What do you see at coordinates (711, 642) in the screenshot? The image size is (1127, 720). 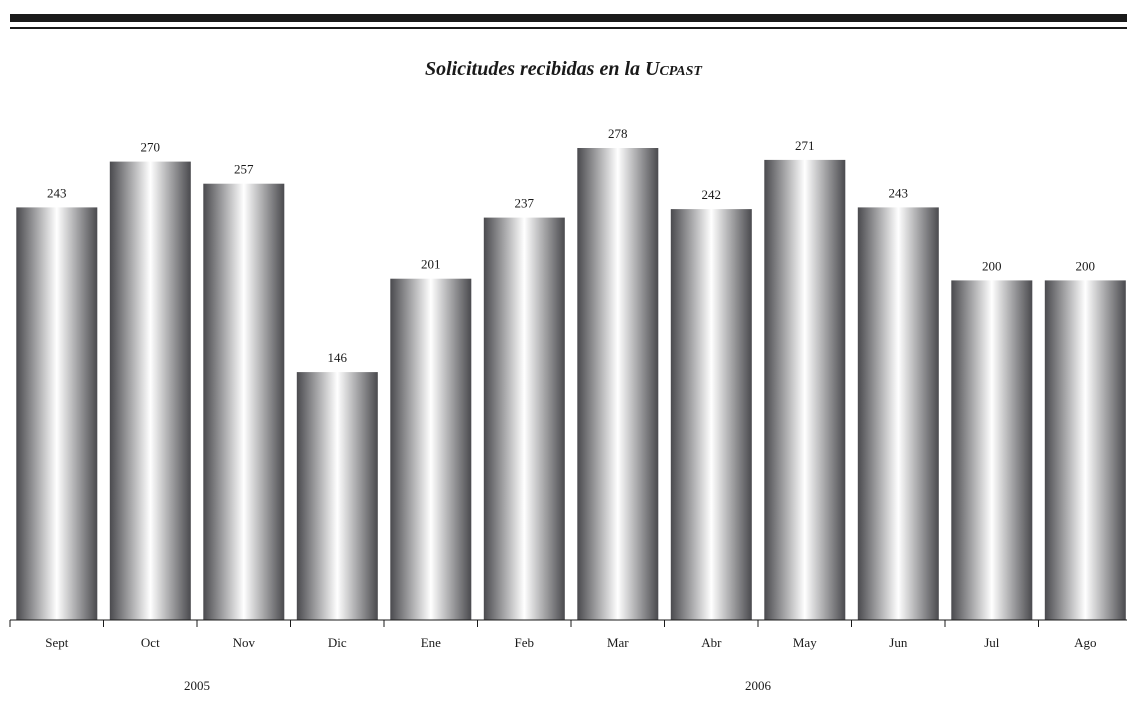 I see `category-label-abr: Abr` at bounding box center [711, 642].